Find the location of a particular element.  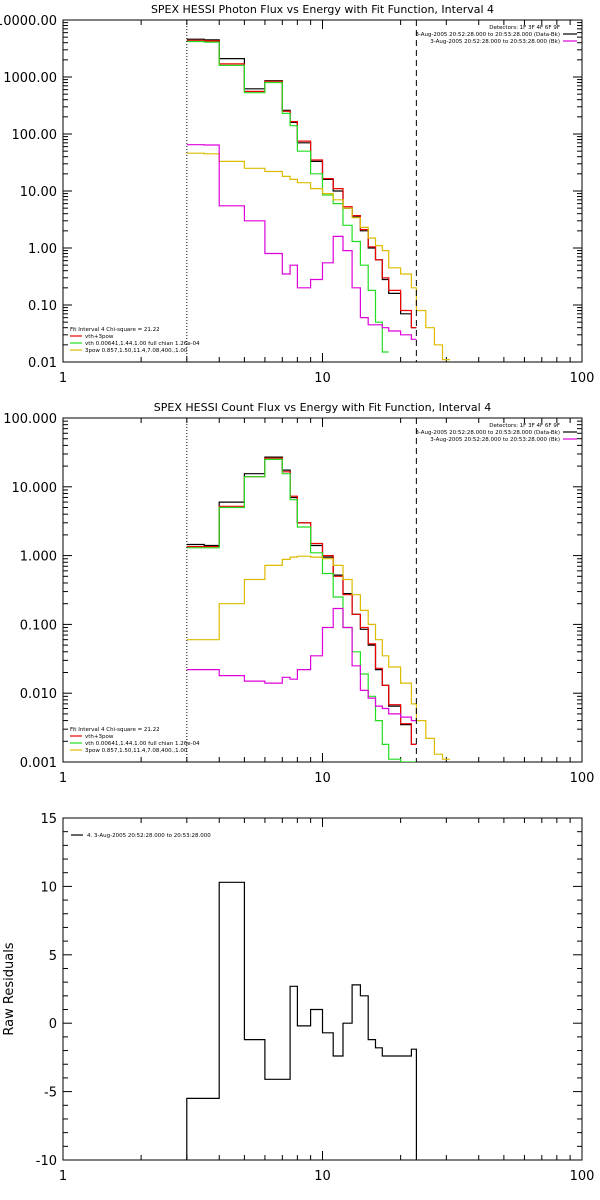

y-tick-label: -5 is located at coordinates (50, 1093).